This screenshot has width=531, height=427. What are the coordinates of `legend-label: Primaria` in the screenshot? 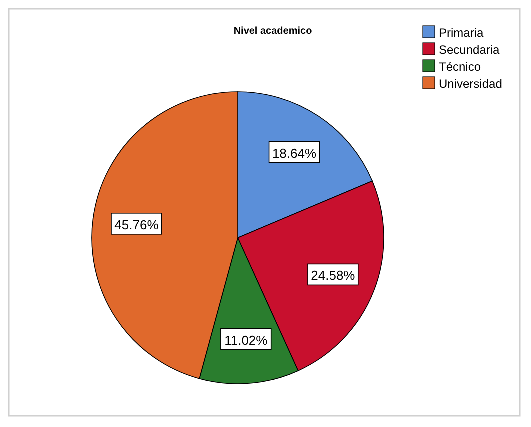 It's located at (461, 33).